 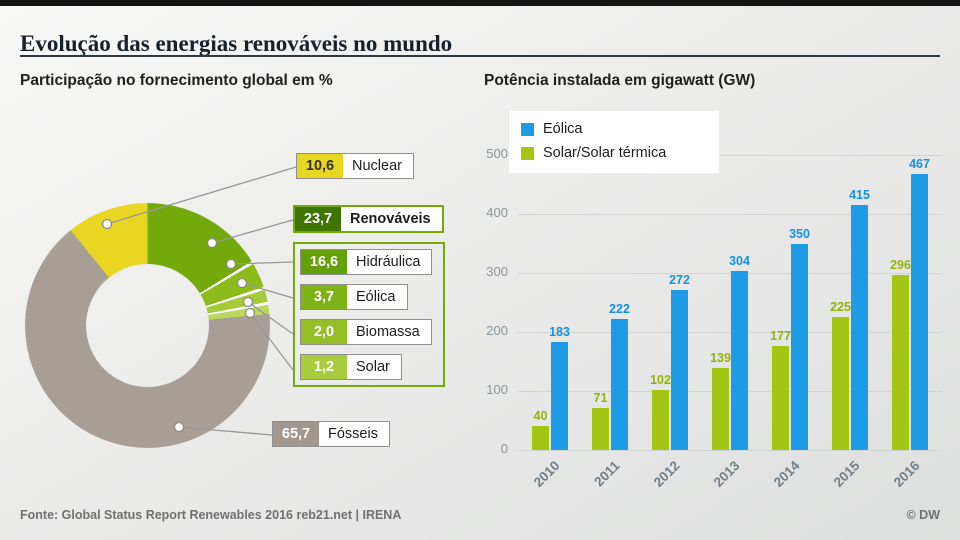 I want to click on donut-chart, so click(x=147, y=325).